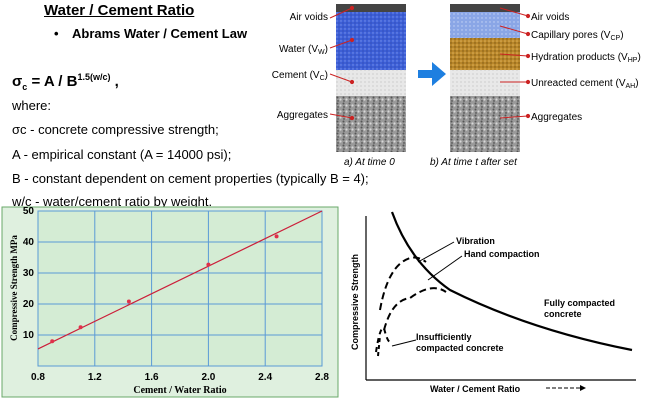  Describe the element at coordinates (586, 58) in the screenshot. I see `label-hydration-b: Hydration products (VHP)` at that location.